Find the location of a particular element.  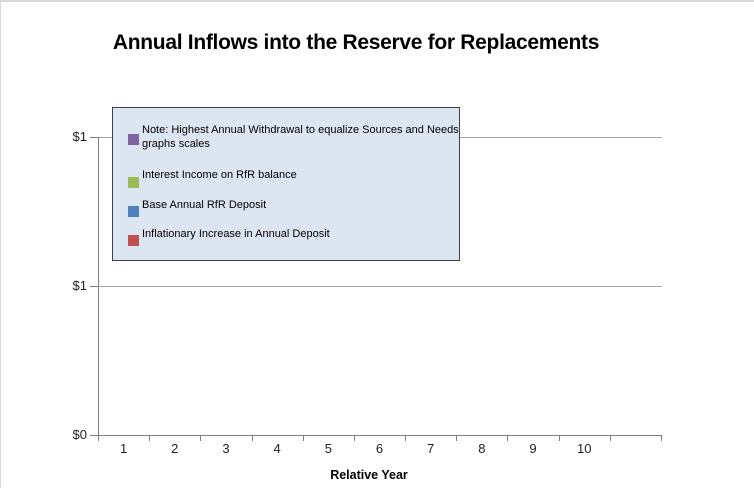

x-tick-label: 8 is located at coordinates (482, 448).